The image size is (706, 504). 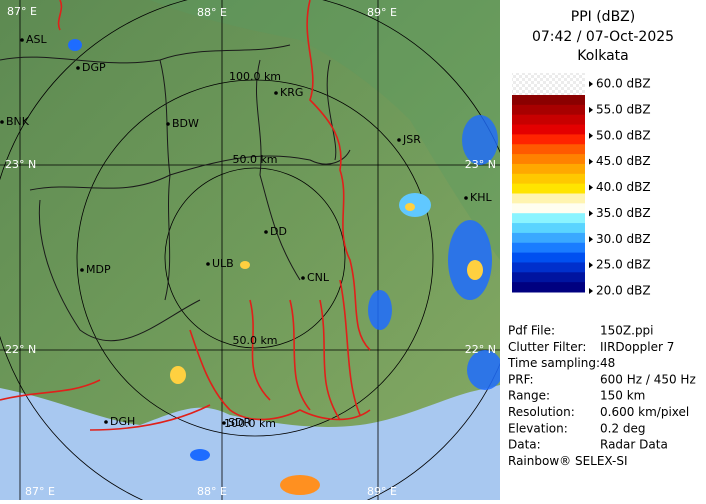 I want to click on scale-label: 45.0 dBZ, so click(x=623, y=161).